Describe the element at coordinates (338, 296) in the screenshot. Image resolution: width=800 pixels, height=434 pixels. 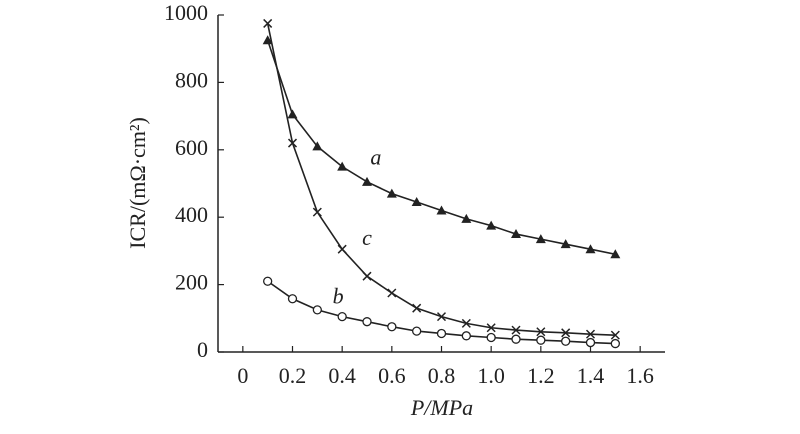
I see `series-label: b` at that location.